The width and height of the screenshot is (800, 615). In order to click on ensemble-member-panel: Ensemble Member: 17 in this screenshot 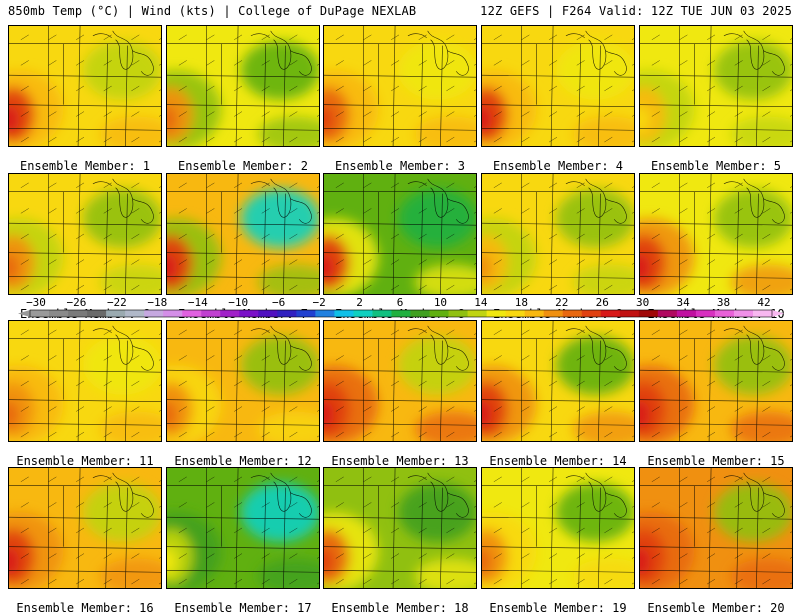, I will do `click(243, 541)`.